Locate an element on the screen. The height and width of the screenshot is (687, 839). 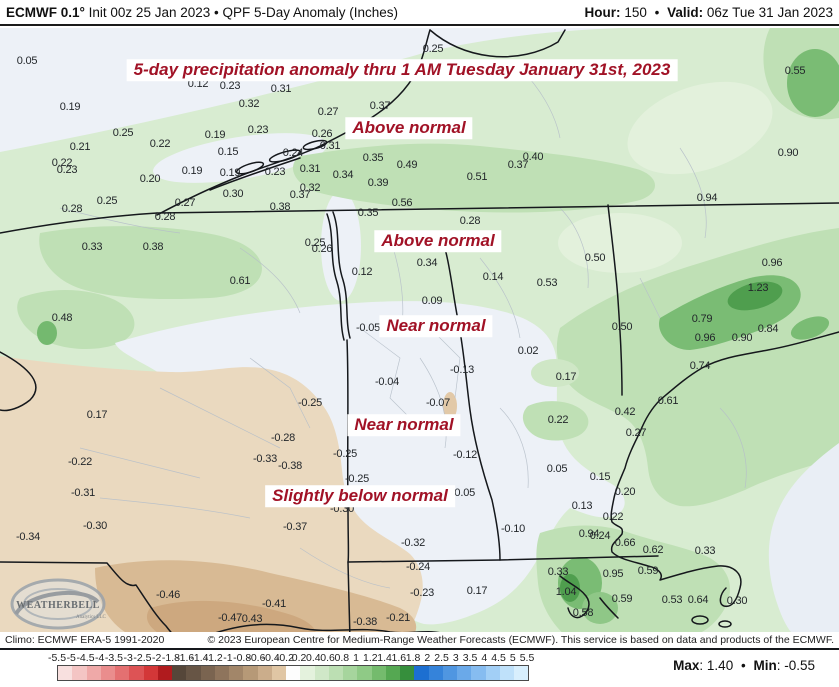
map-value-label: -0.12 is located at coordinates (465, 455).